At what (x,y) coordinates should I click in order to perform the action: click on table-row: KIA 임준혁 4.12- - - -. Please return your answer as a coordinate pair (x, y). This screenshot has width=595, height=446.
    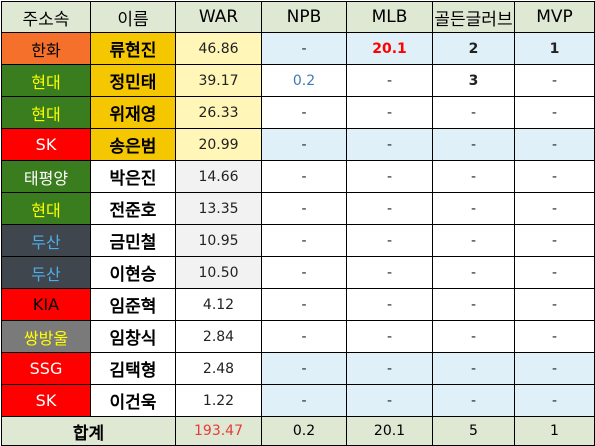
    Looking at the image, I should click on (298, 304).